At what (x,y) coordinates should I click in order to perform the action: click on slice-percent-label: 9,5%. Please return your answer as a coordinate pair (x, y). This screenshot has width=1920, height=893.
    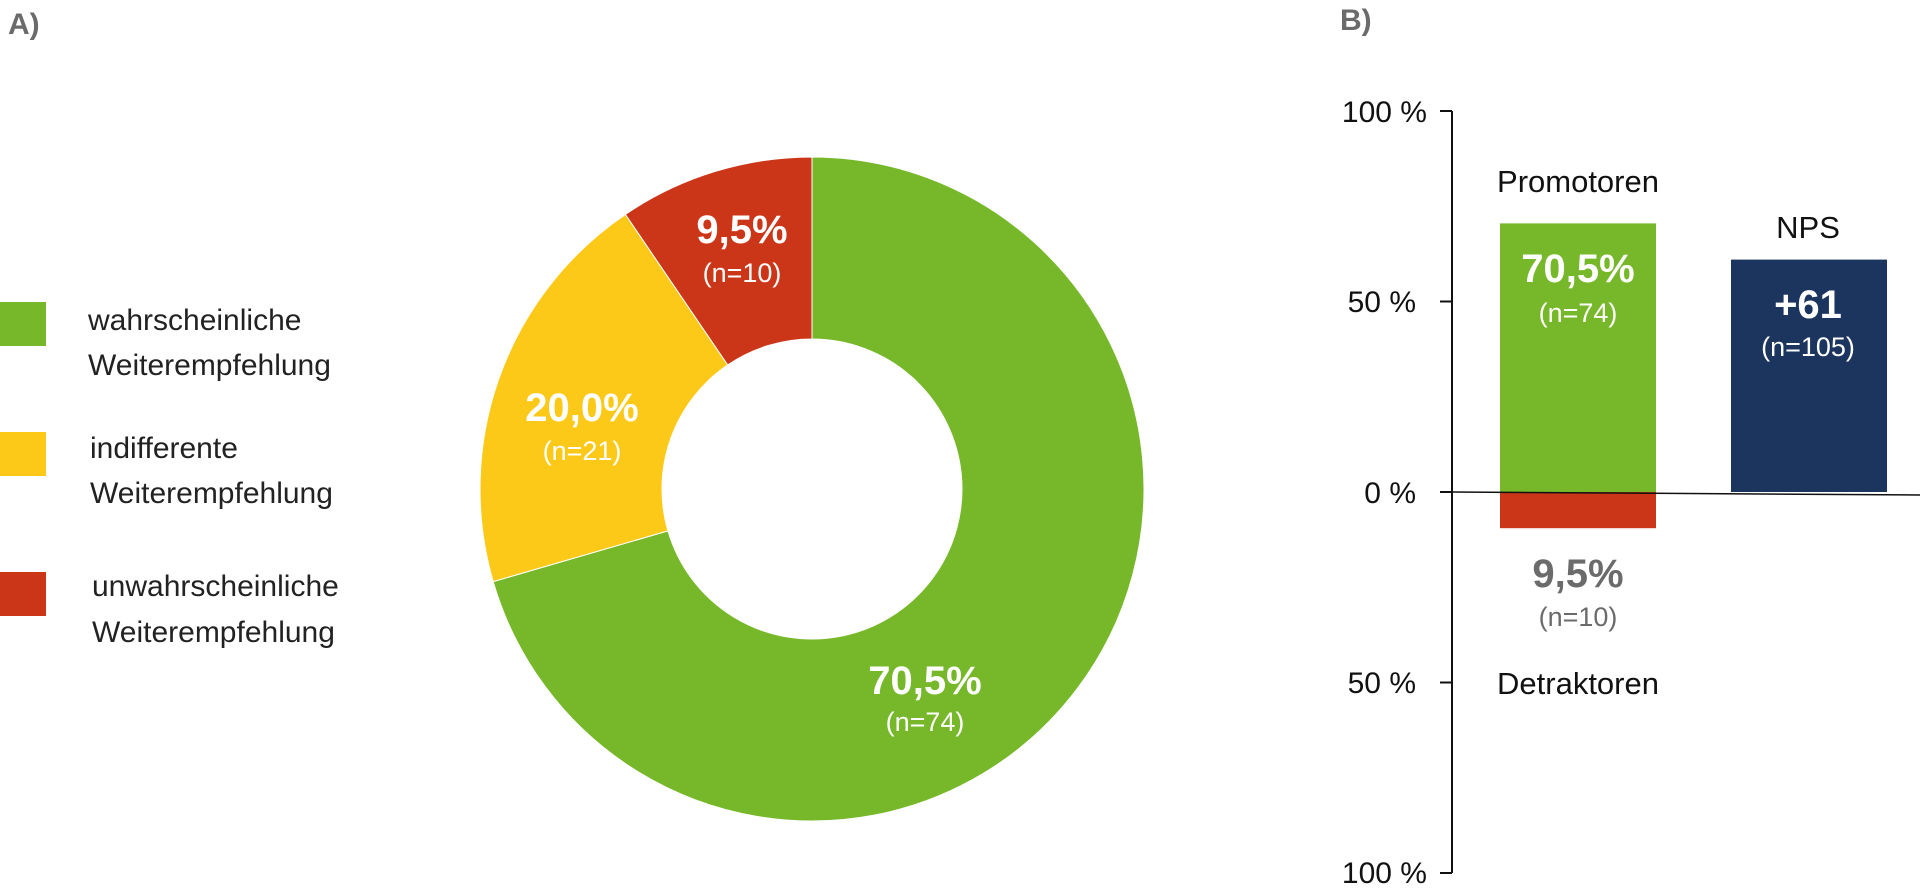
    Looking at the image, I should click on (741, 230).